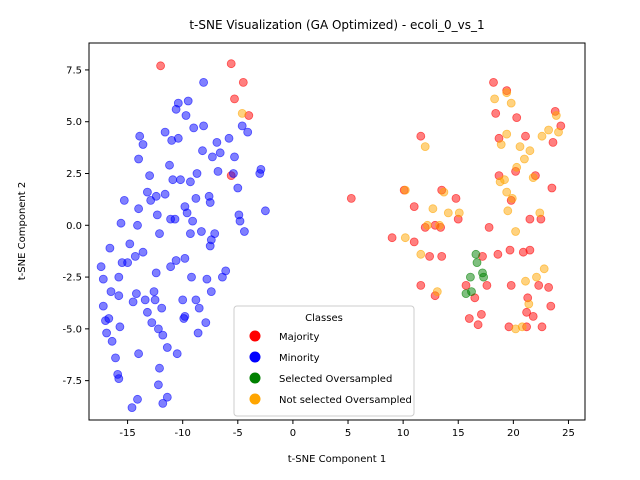 Image resolution: width=640 pixels, height=480 pixels. I want to click on x-tick-label: 20, so click(513, 433).